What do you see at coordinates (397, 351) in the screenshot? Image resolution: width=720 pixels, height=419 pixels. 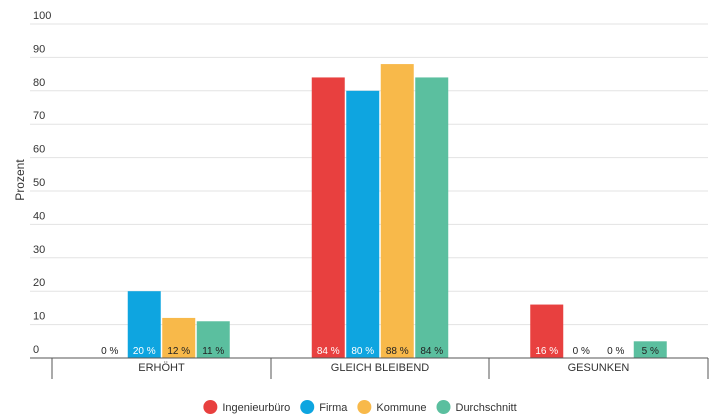 I see `data-label: 88 %` at bounding box center [397, 351].